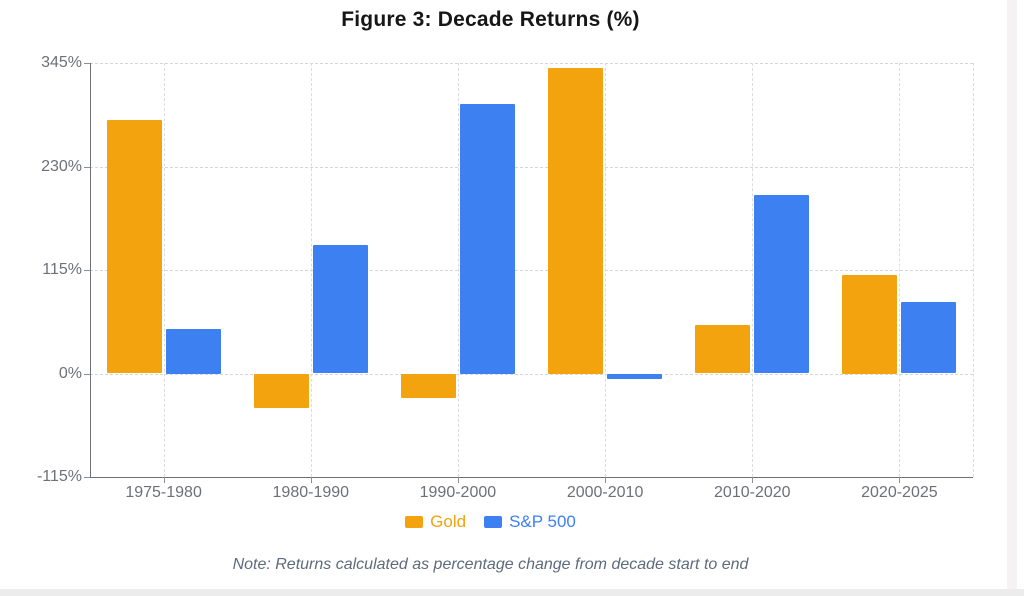  I want to click on legend-item-gold: Gold, so click(435, 522).